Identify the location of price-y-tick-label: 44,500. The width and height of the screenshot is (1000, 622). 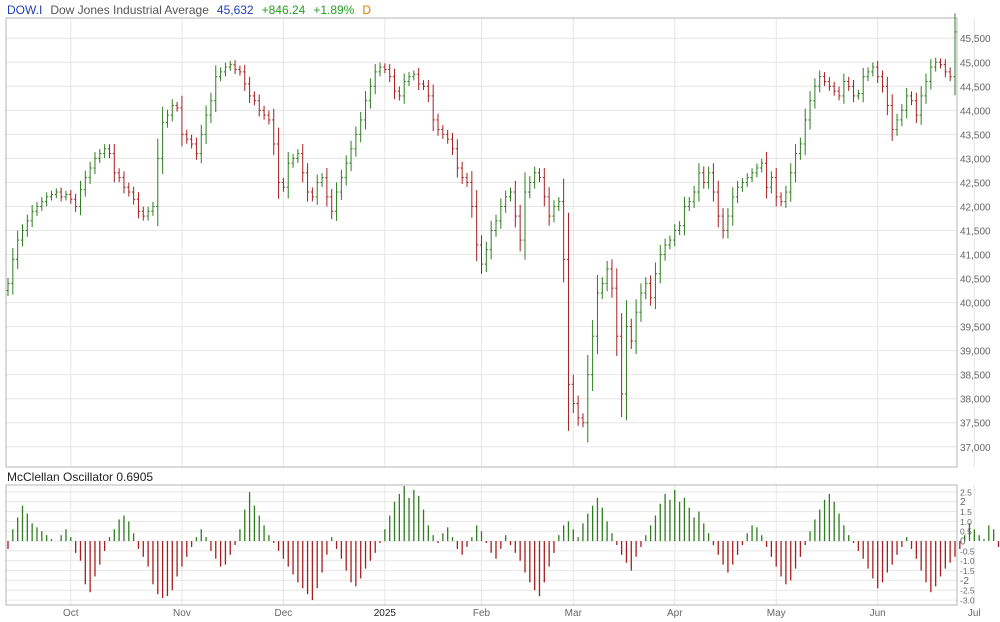
(975, 87).